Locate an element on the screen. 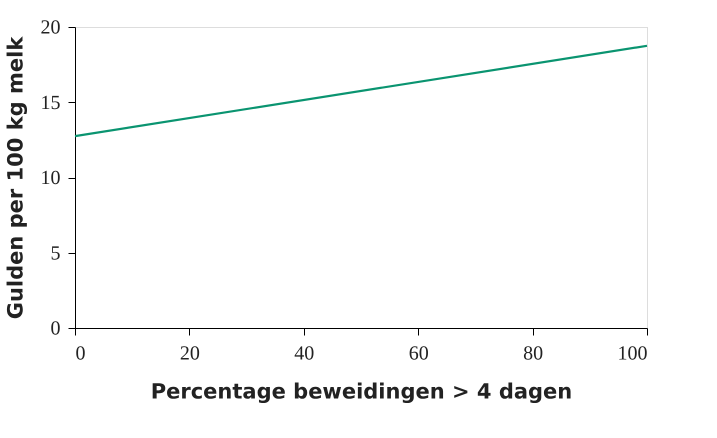 This screenshot has width=717, height=438. y-tick-label: 0 is located at coordinates (55, 329).